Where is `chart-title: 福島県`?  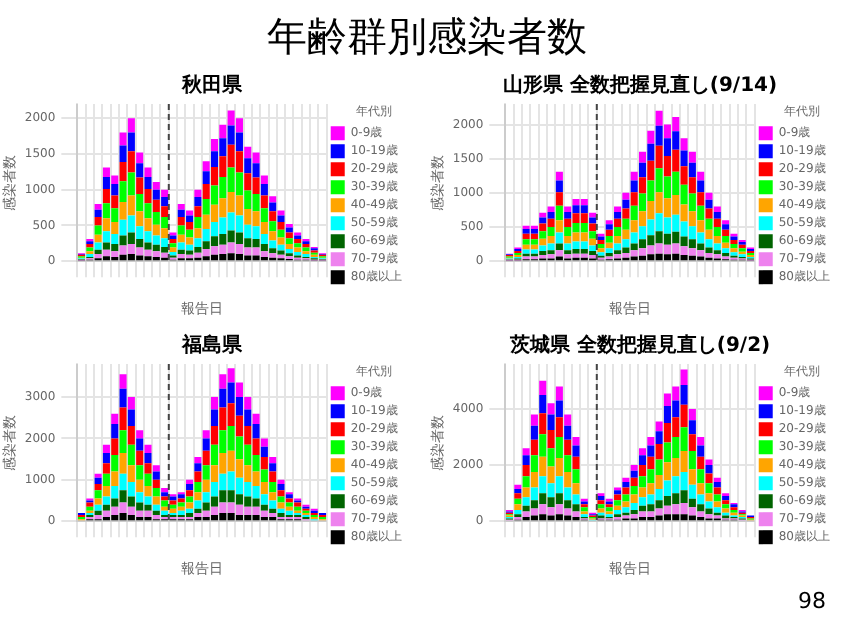 chart-title: 福島県 is located at coordinates (212, 345).